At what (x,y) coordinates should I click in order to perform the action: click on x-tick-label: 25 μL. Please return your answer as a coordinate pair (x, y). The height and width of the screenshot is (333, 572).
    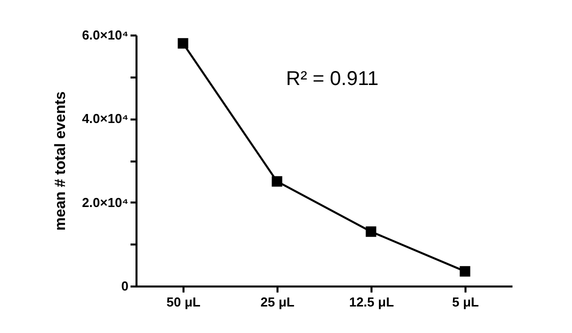
    Looking at the image, I should click on (277, 302).